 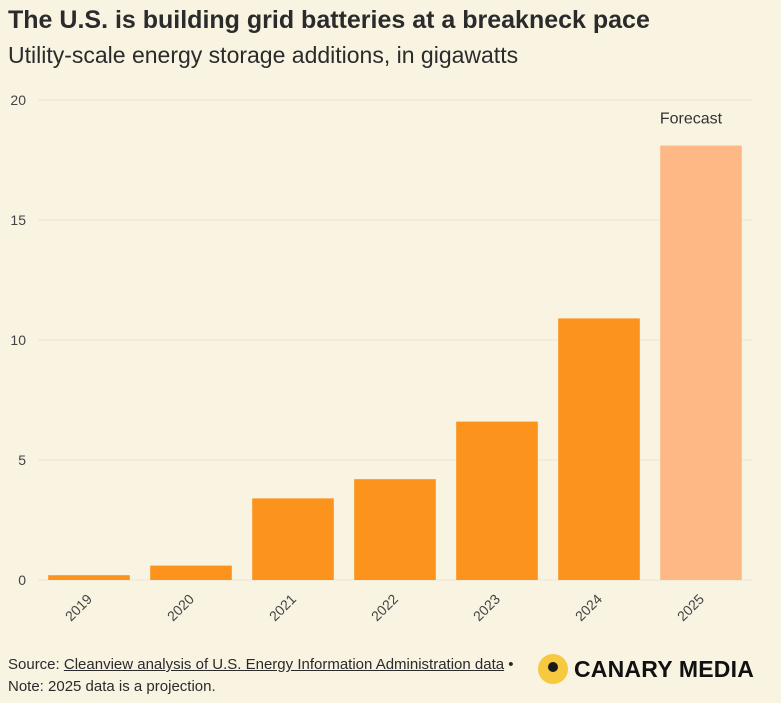 I want to click on canary-logo-icon, so click(x=553, y=669).